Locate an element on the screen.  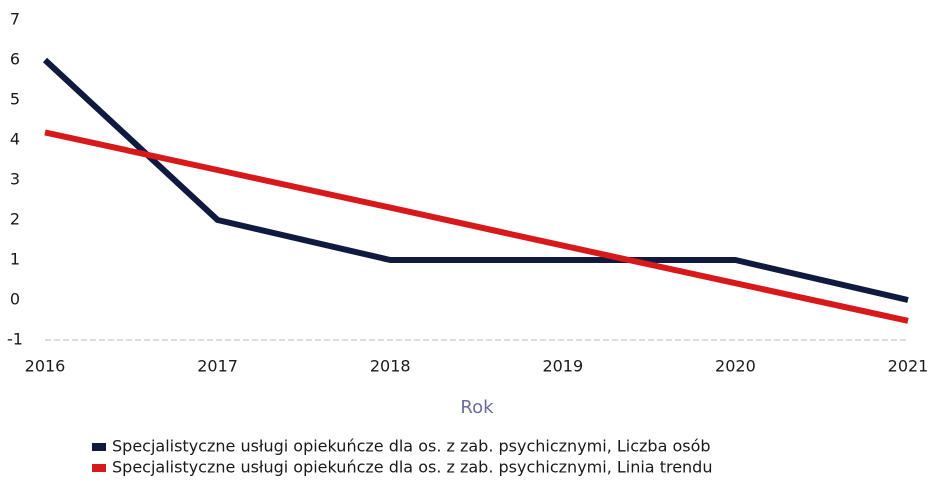
x-tick-label: 2020 is located at coordinates (735, 366).